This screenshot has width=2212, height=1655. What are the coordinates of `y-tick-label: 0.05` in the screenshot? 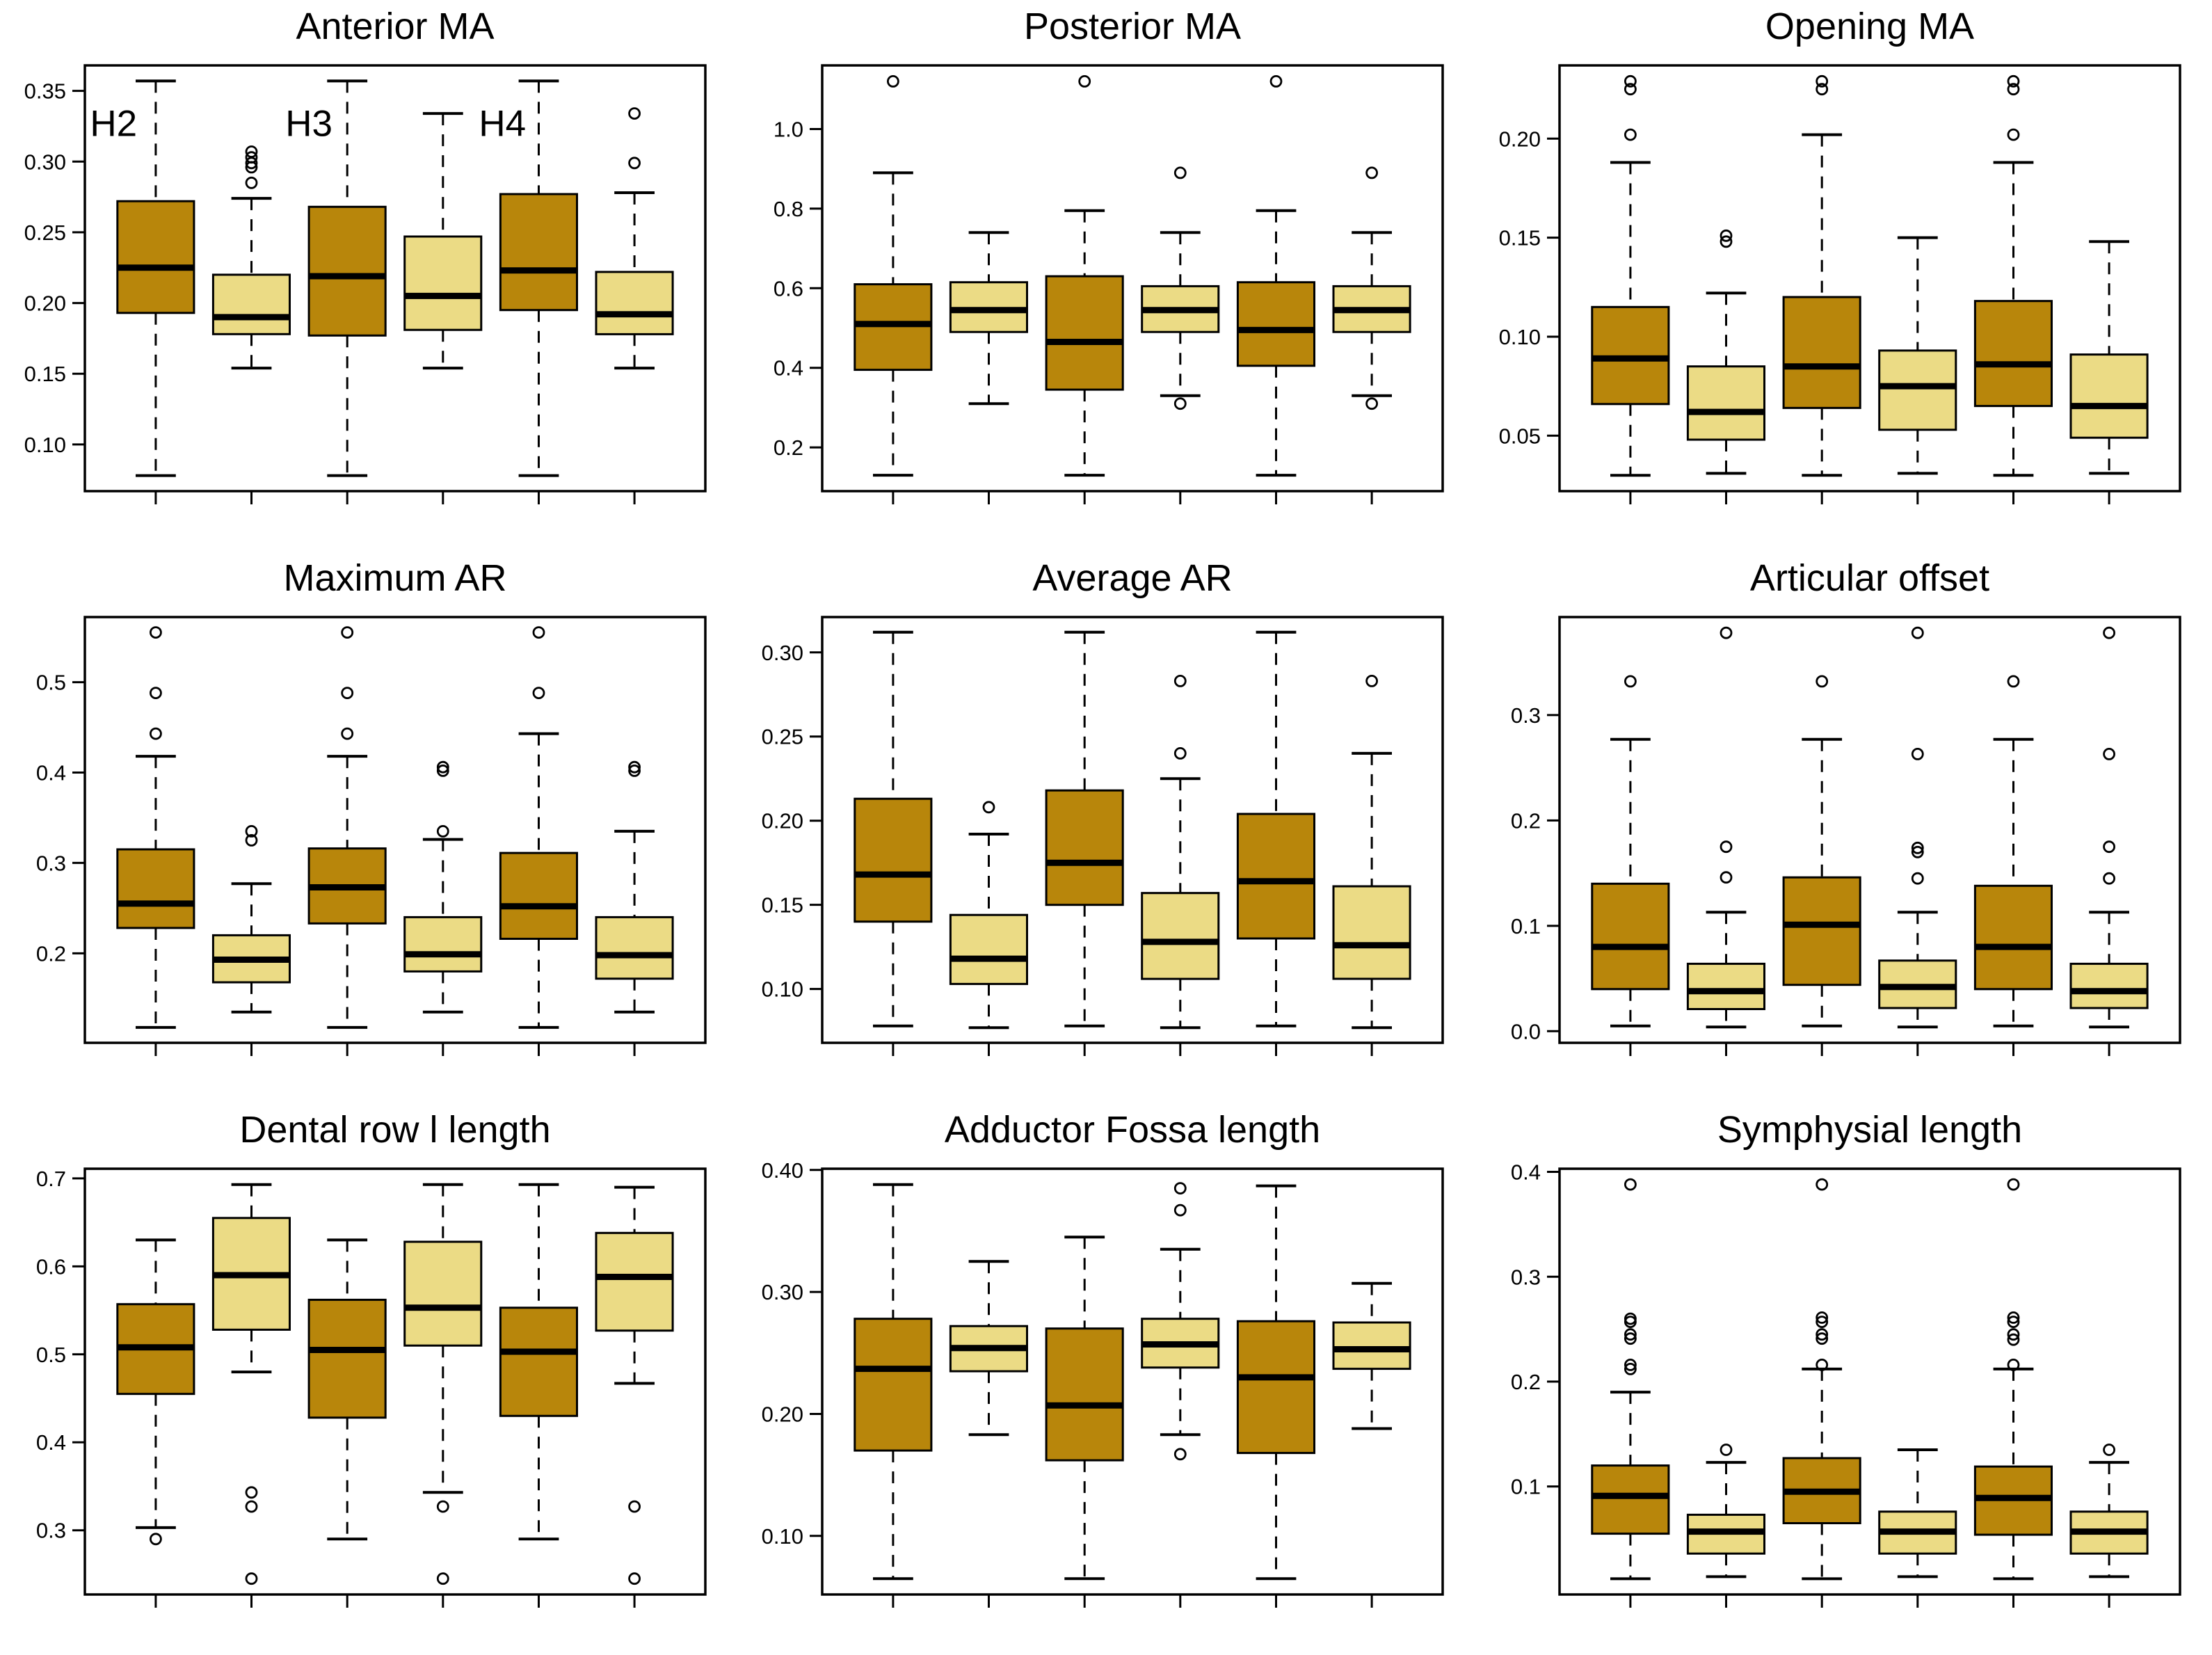 It's located at (1520, 436).